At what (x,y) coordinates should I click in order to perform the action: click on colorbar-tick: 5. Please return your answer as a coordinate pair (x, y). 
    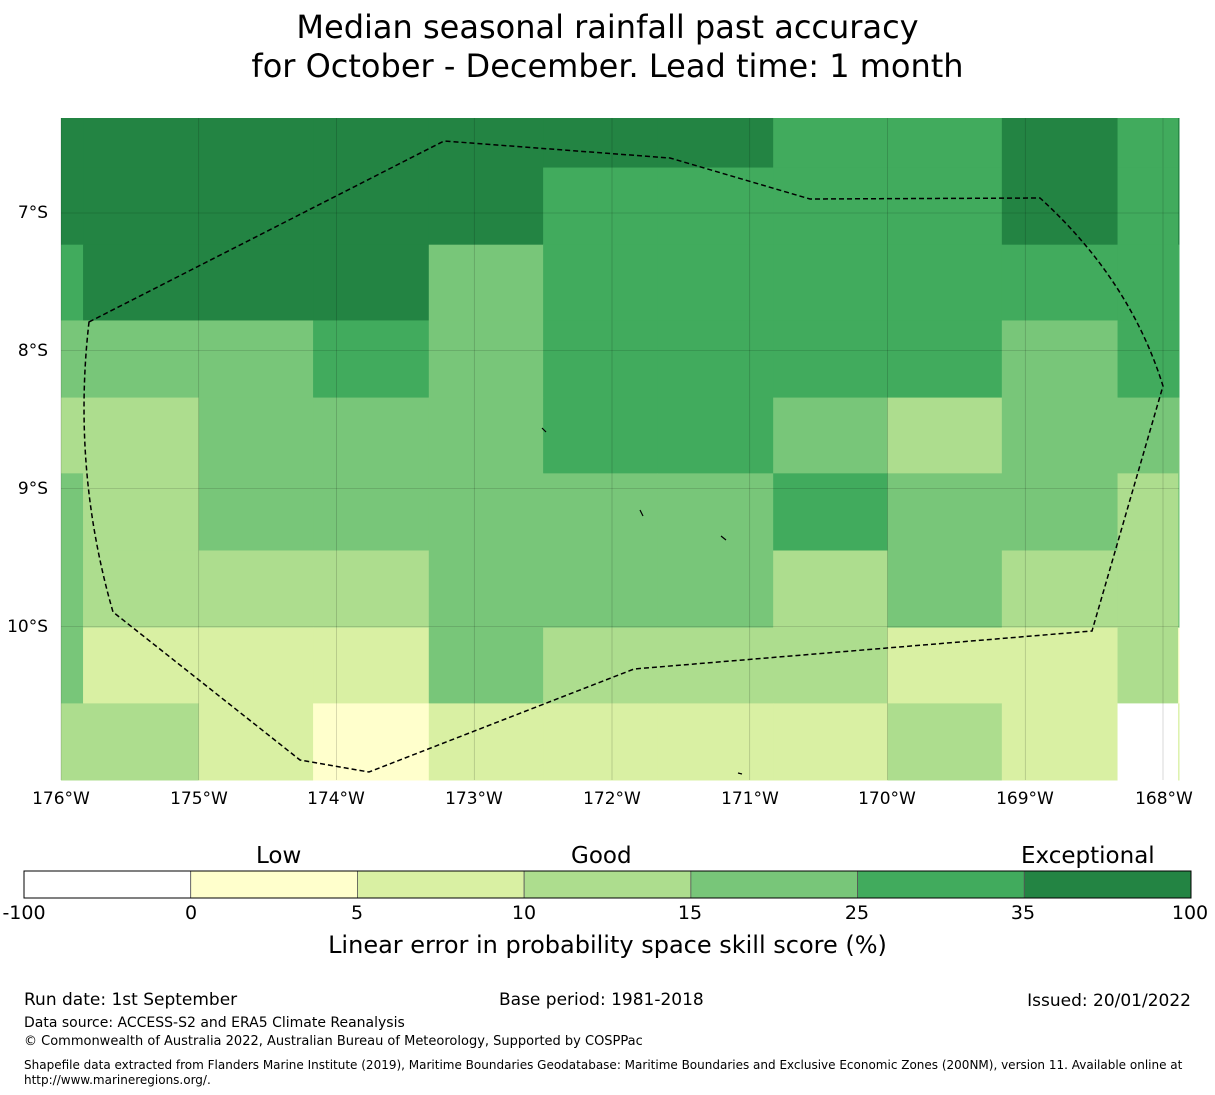
    Looking at the image, I should click on (357, 913).